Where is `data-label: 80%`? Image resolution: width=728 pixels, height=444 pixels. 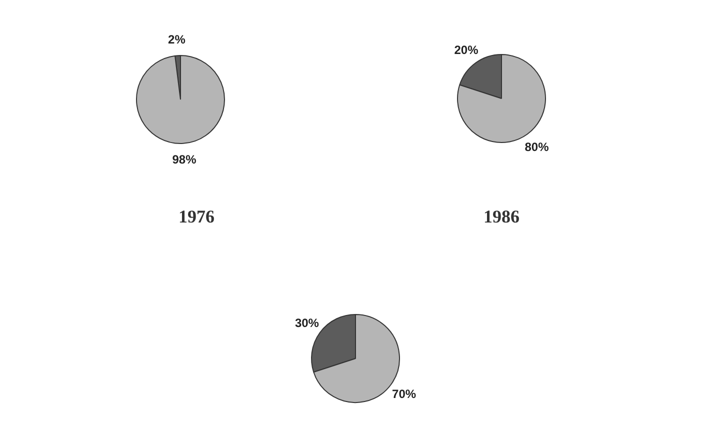 data-label: 80% is located at coordinates (537, 147).